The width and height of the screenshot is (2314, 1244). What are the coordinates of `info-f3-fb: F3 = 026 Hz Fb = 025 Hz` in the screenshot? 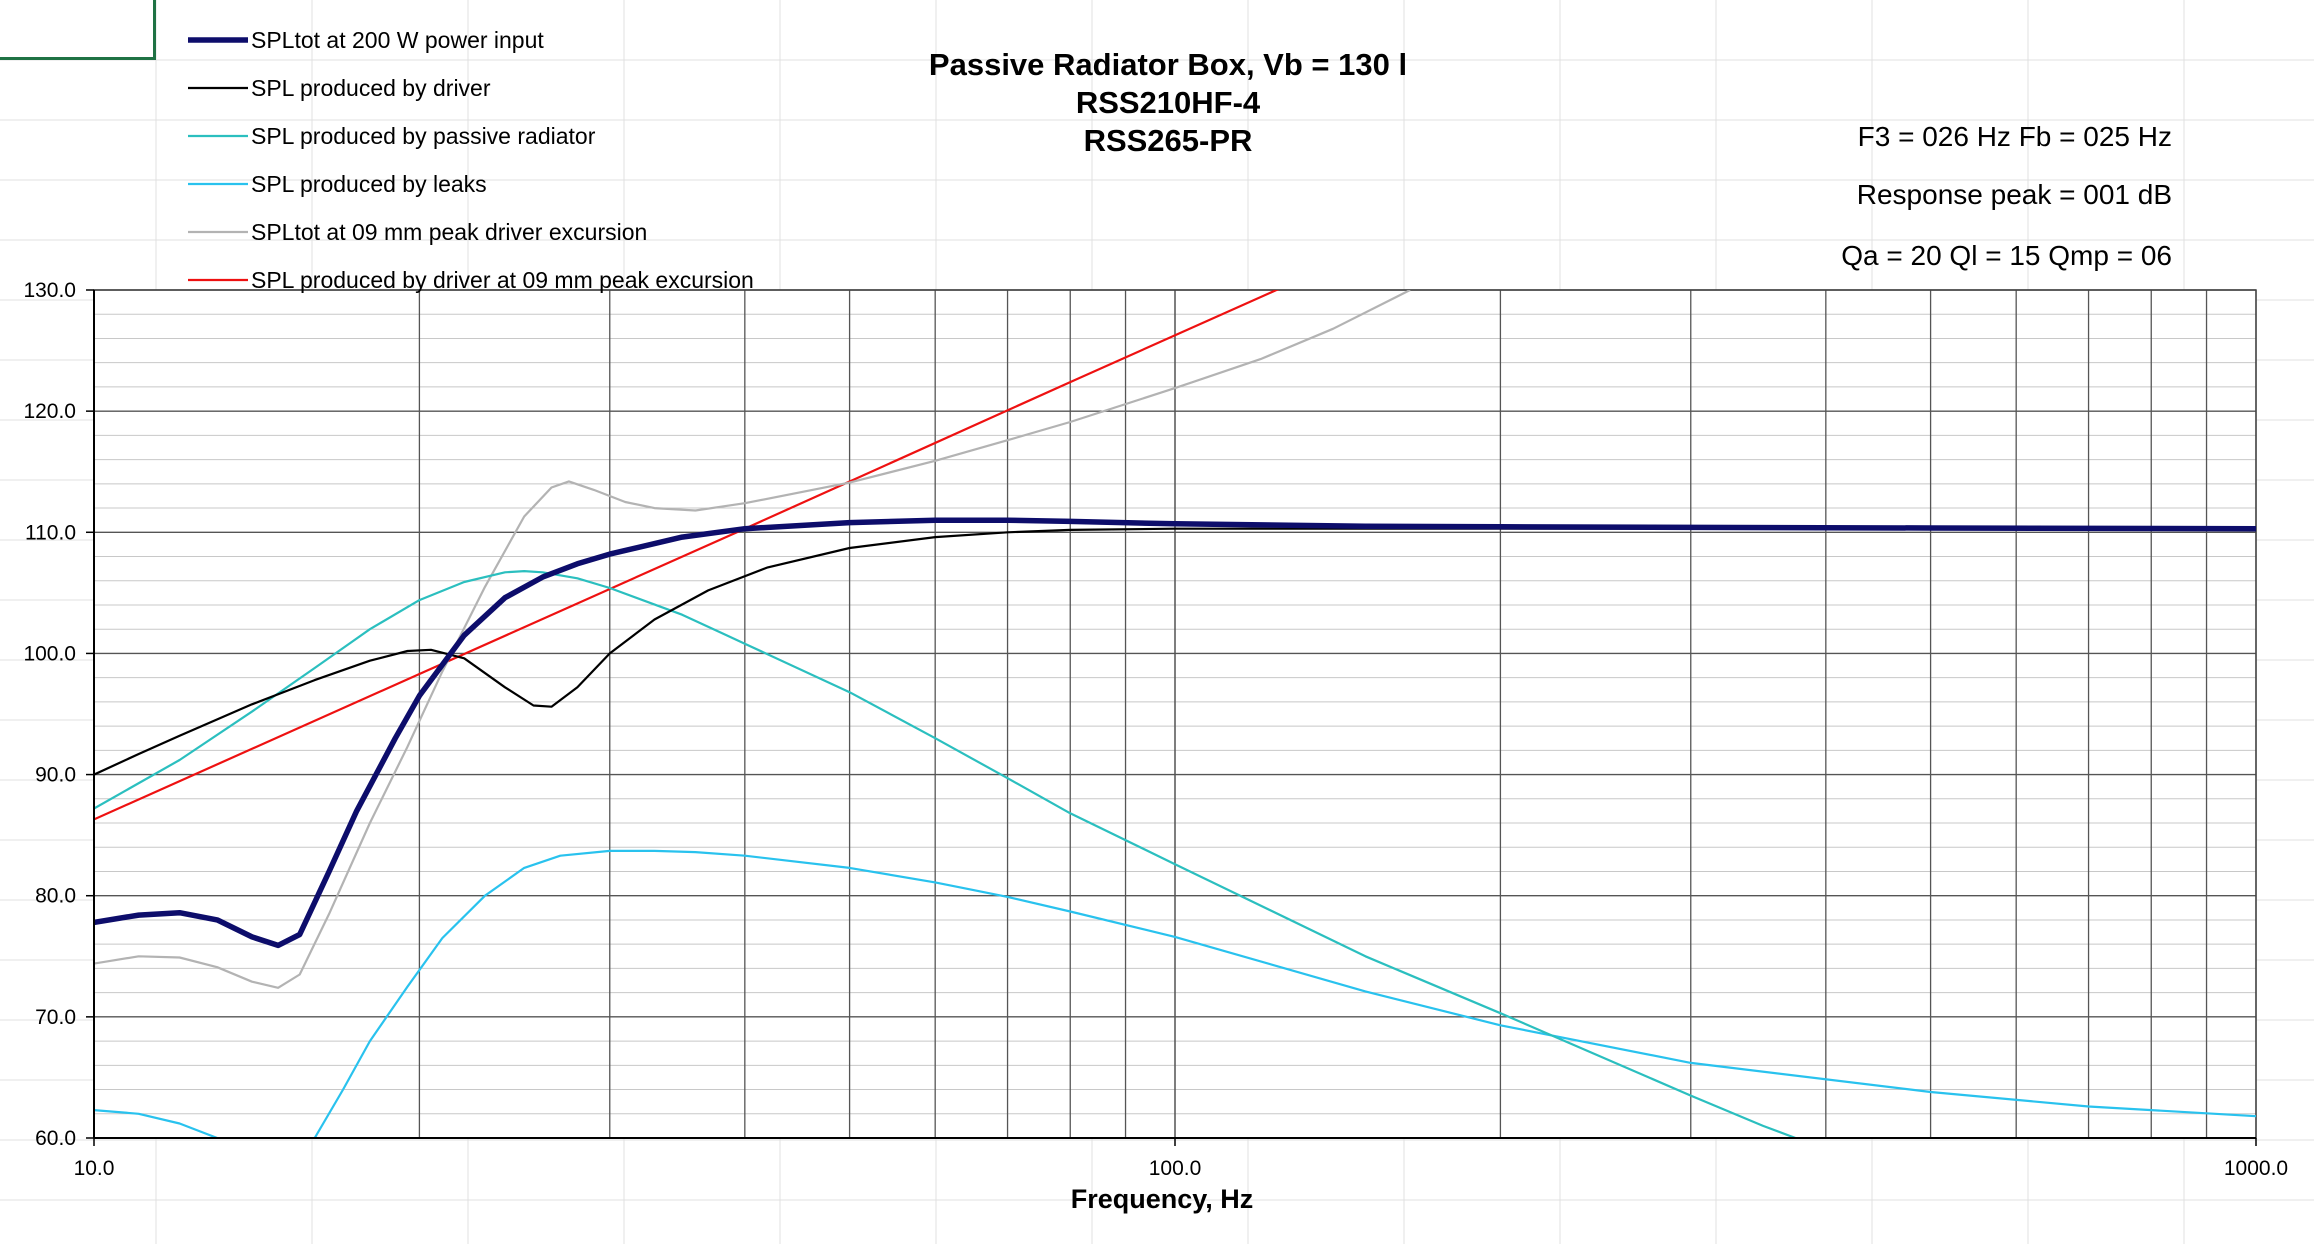 It's located at (2015, 136).